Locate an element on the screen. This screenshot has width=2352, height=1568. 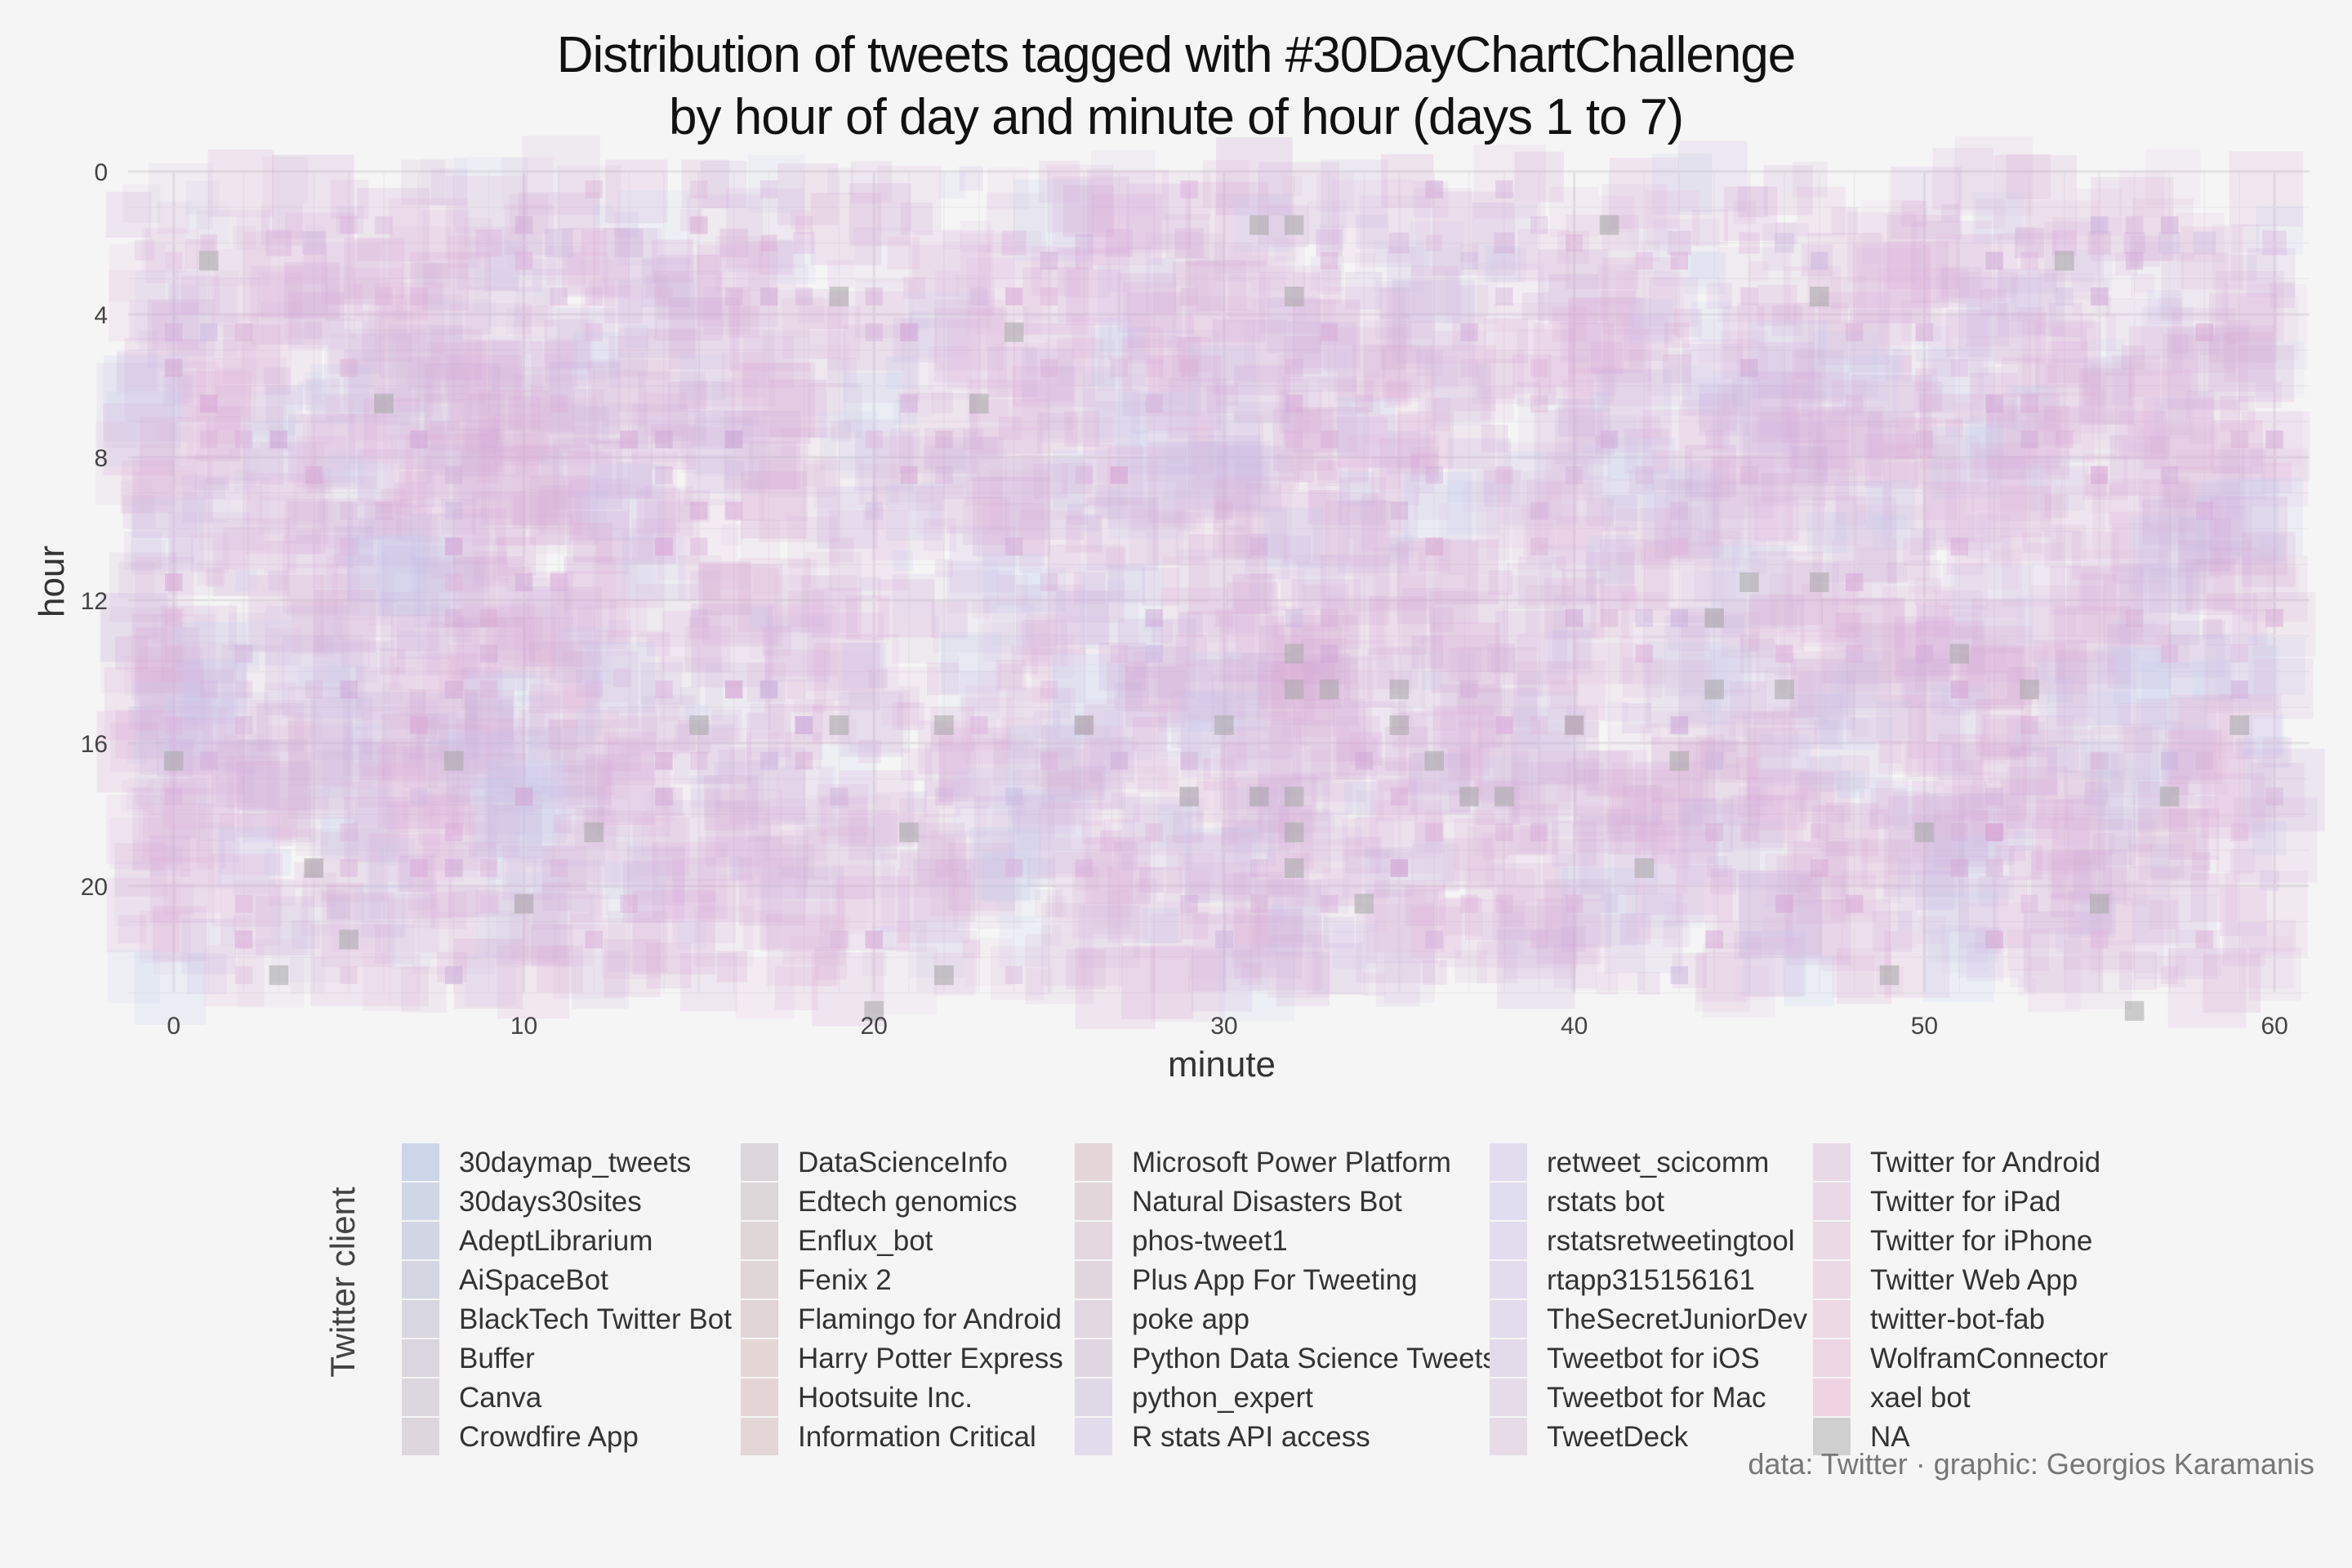
legend-label: TheSecretJuniorDev is located at coordinates (1677, 1319).